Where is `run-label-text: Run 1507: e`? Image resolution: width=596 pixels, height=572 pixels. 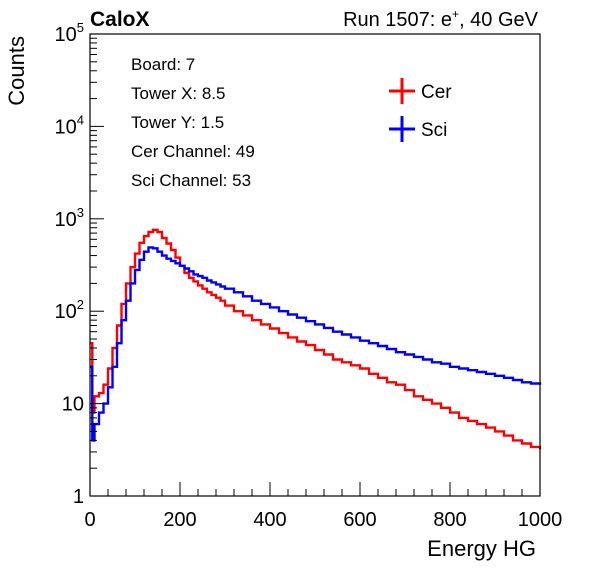 run-label-text: Run 1507: e is located at coordinates (397, 20).